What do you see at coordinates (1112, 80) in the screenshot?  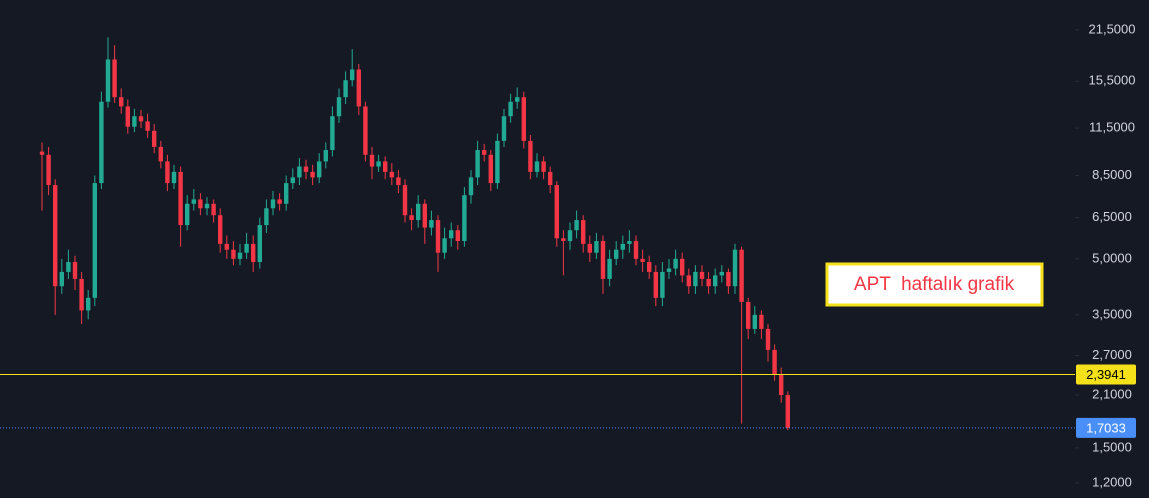 I see `y-tick-label: 15,5000` at bounding box center [1112, 80].